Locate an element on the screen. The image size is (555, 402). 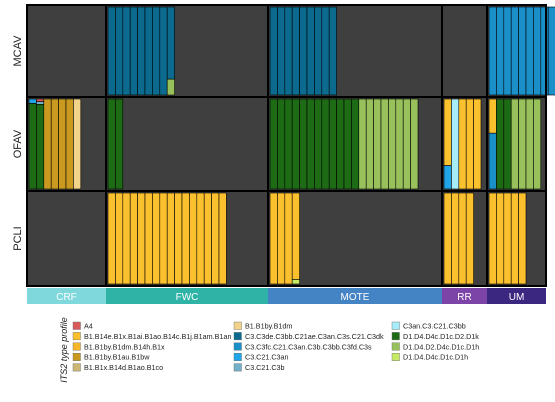
site-label-rr: RR is located at coordinates (464, 297).